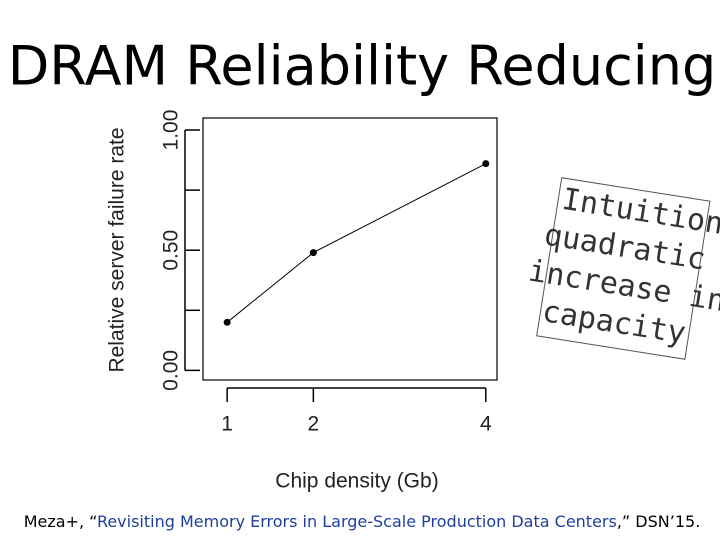 The image size is (720, 540). I want to click on slide-title: DRAM Reliability Reducing, so click(362, 66).